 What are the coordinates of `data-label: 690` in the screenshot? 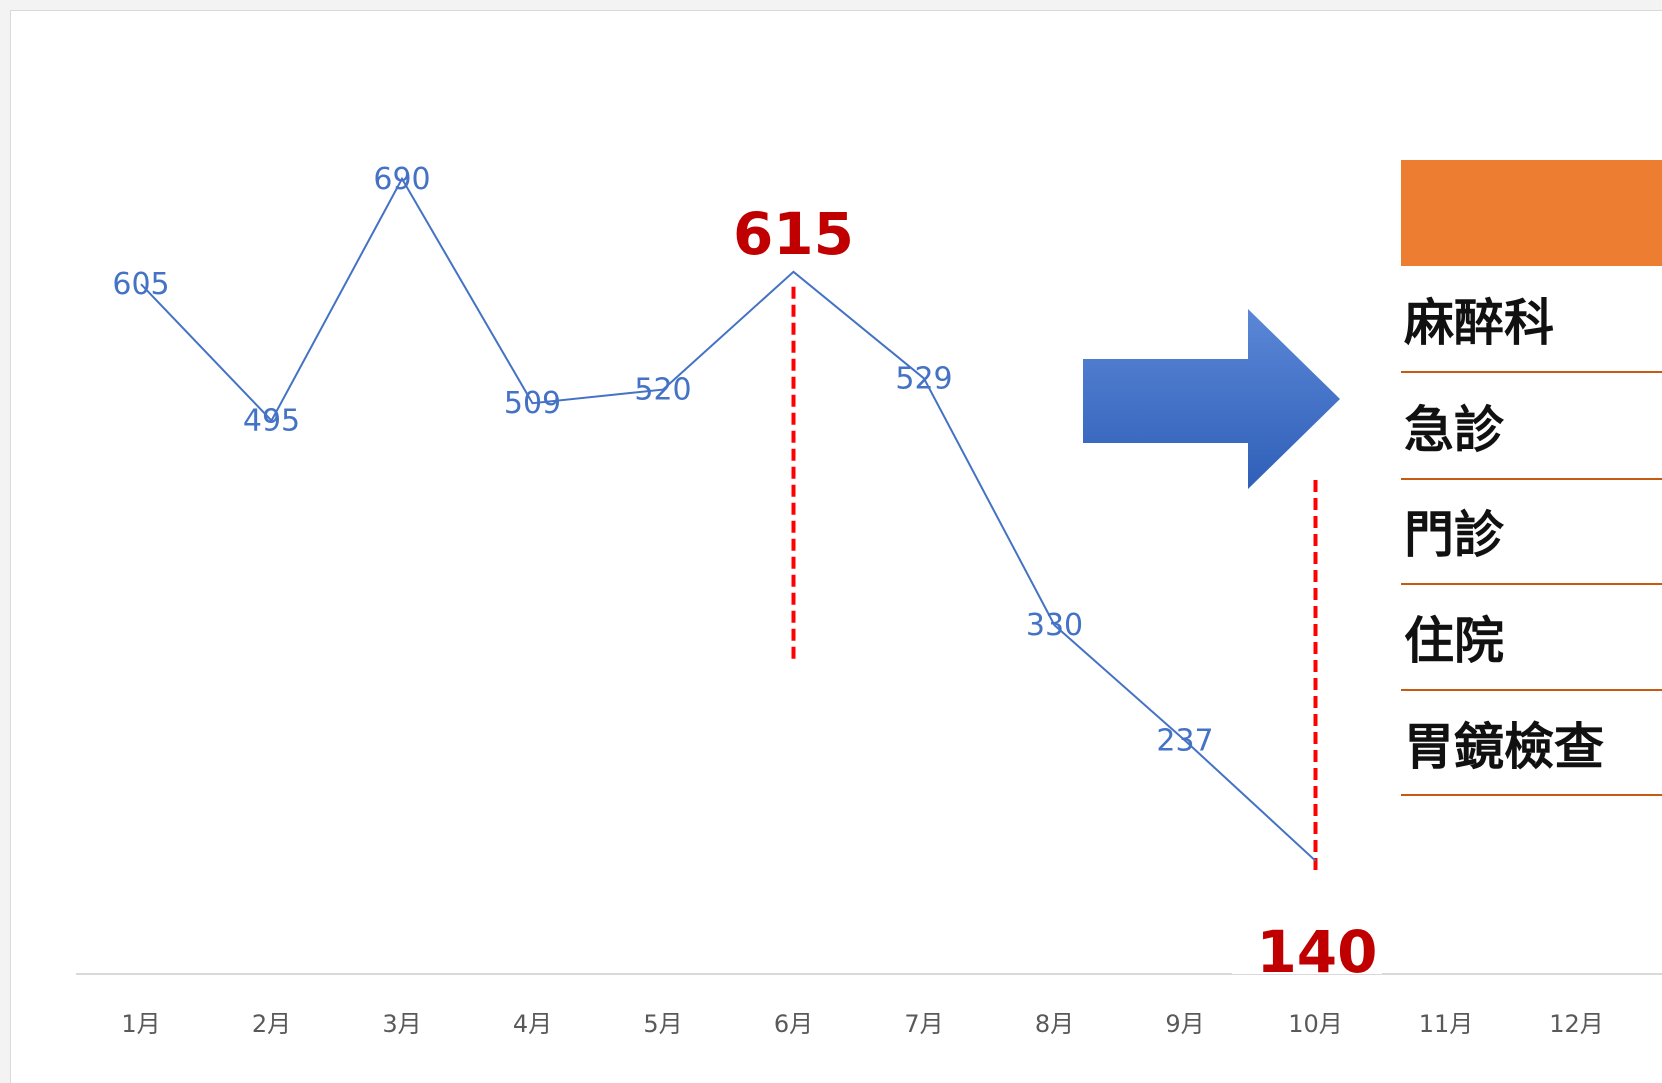 It's located at (401, 179).